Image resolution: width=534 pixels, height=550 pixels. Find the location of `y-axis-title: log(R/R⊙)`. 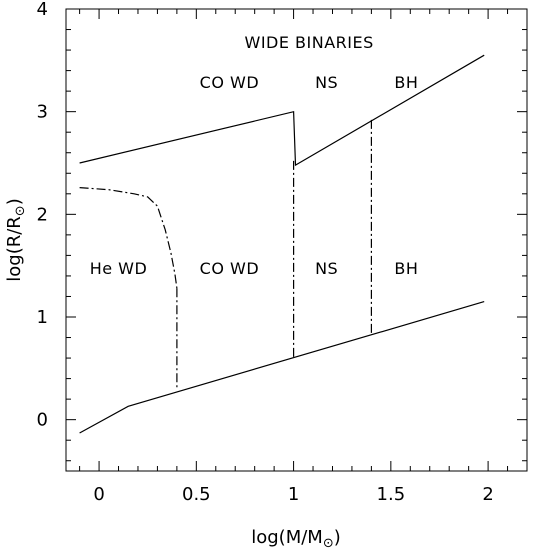

y-axis-title: log(R/R⊙) is located at coordinates (16, 239).